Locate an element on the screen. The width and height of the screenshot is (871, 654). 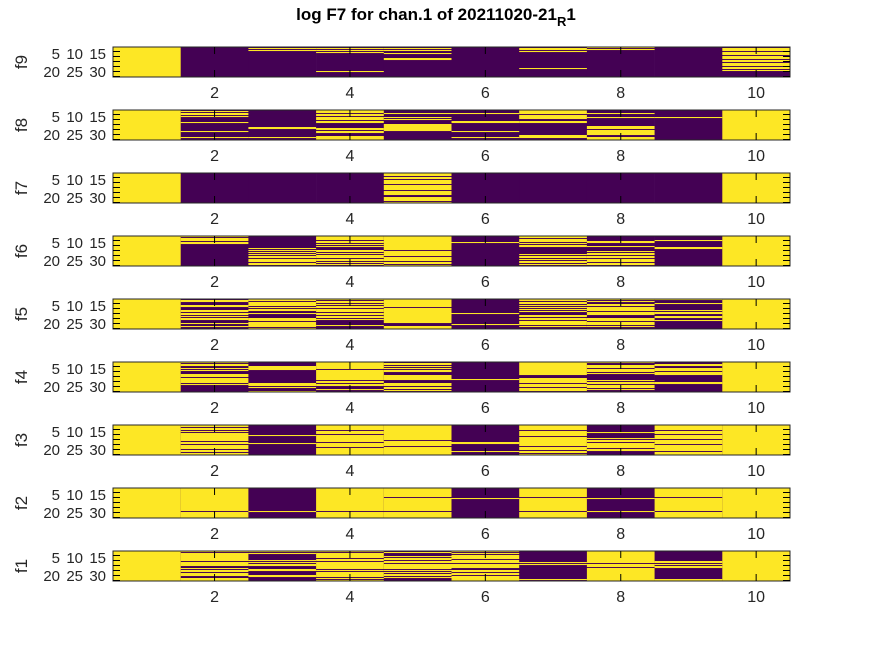
chart-title: log F7 for chan.1 of 20211020-21R1 is located at coordinates (436, 17).